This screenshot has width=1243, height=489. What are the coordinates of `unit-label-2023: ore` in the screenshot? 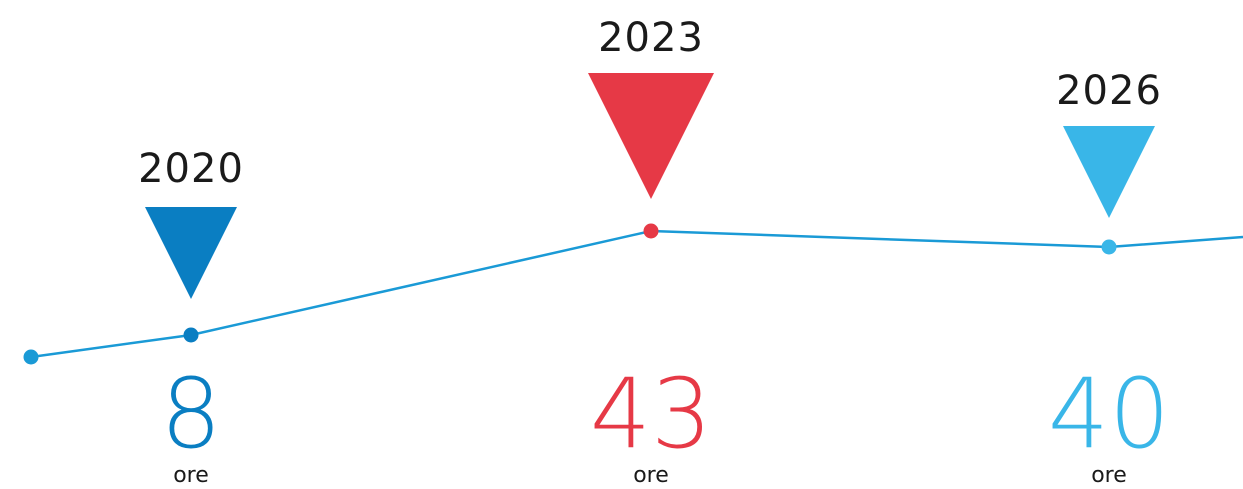 It's located at (651, 475).